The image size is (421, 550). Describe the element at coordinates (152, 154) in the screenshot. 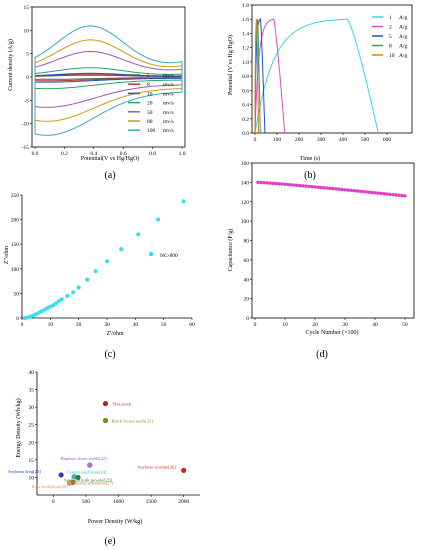

I see `x-tick-label: 0.8` at that location.